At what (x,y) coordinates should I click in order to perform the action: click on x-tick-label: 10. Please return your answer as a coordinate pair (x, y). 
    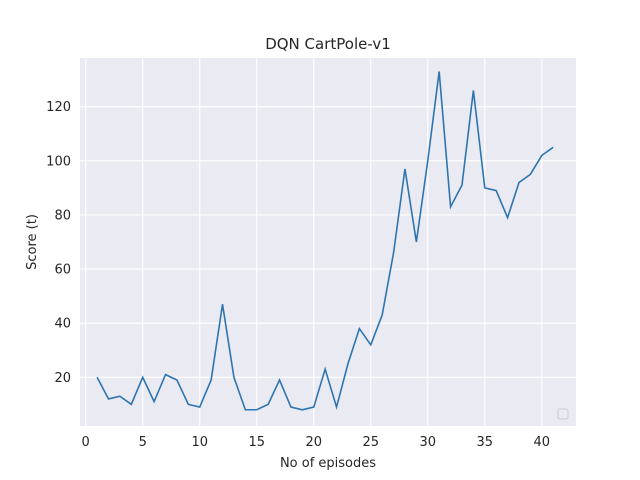
    Looking at the image, I should click on (199, 442).